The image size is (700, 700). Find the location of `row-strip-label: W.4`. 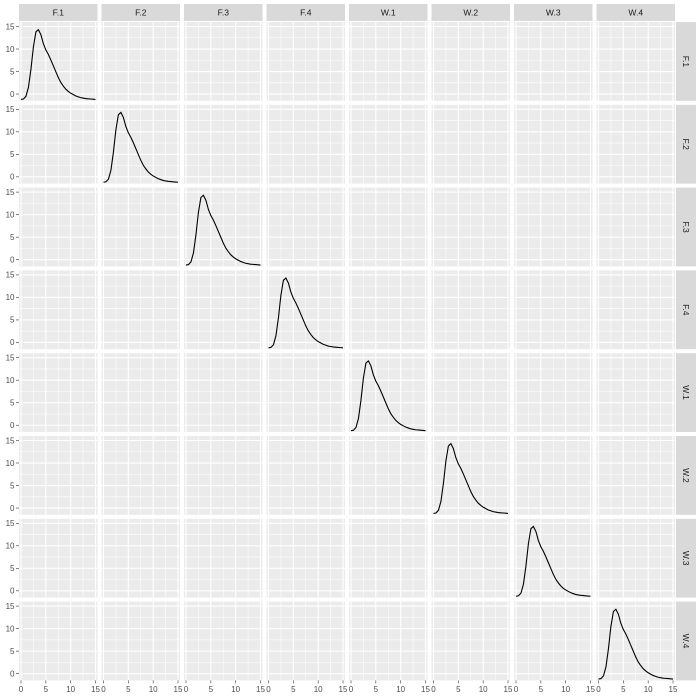

row-strip-label: W.4 is located at coordinates (686, 641).